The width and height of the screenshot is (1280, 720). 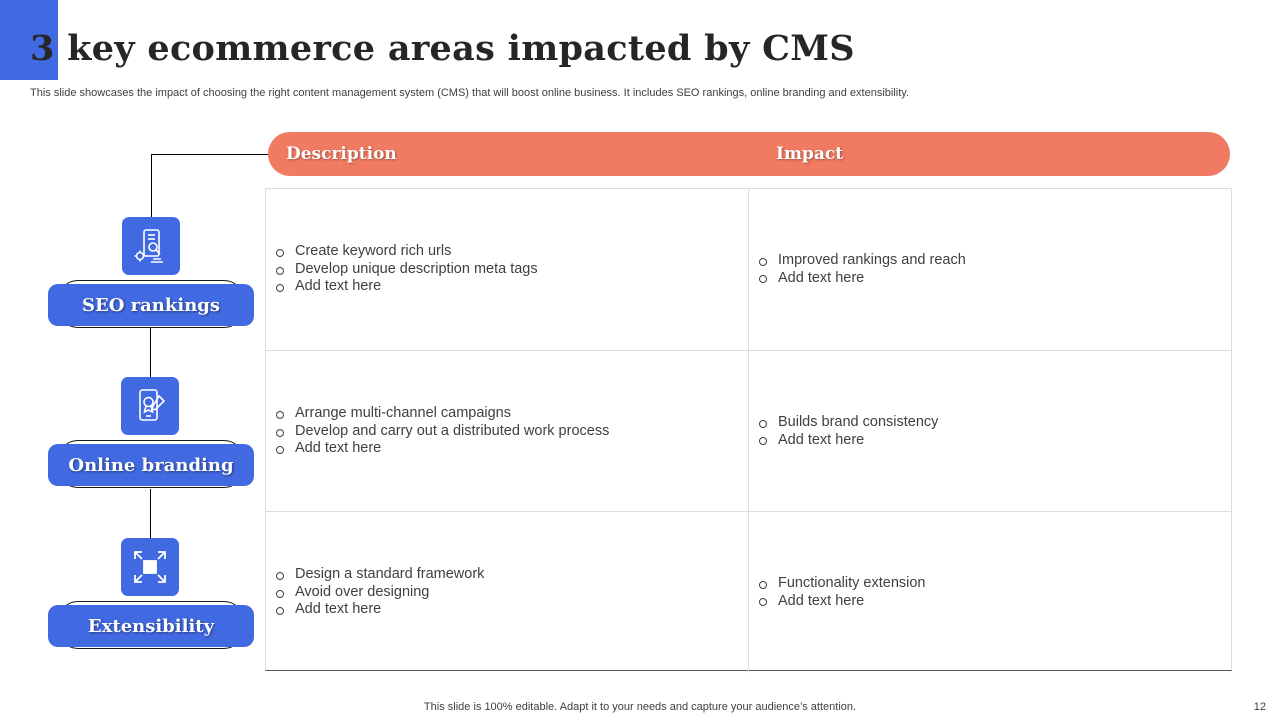 What do you see at coordinates (512, 593) in the screenshot?
I see `list-item: Avoid over designing` at bounding box center [512, 593].